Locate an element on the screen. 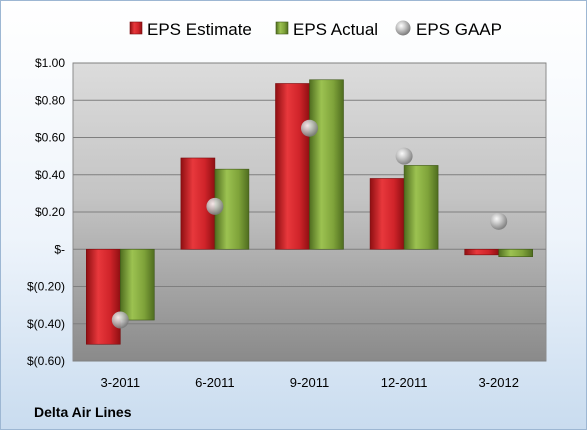  legend-swatch-eps-actual is located at coordinates (282, 28).